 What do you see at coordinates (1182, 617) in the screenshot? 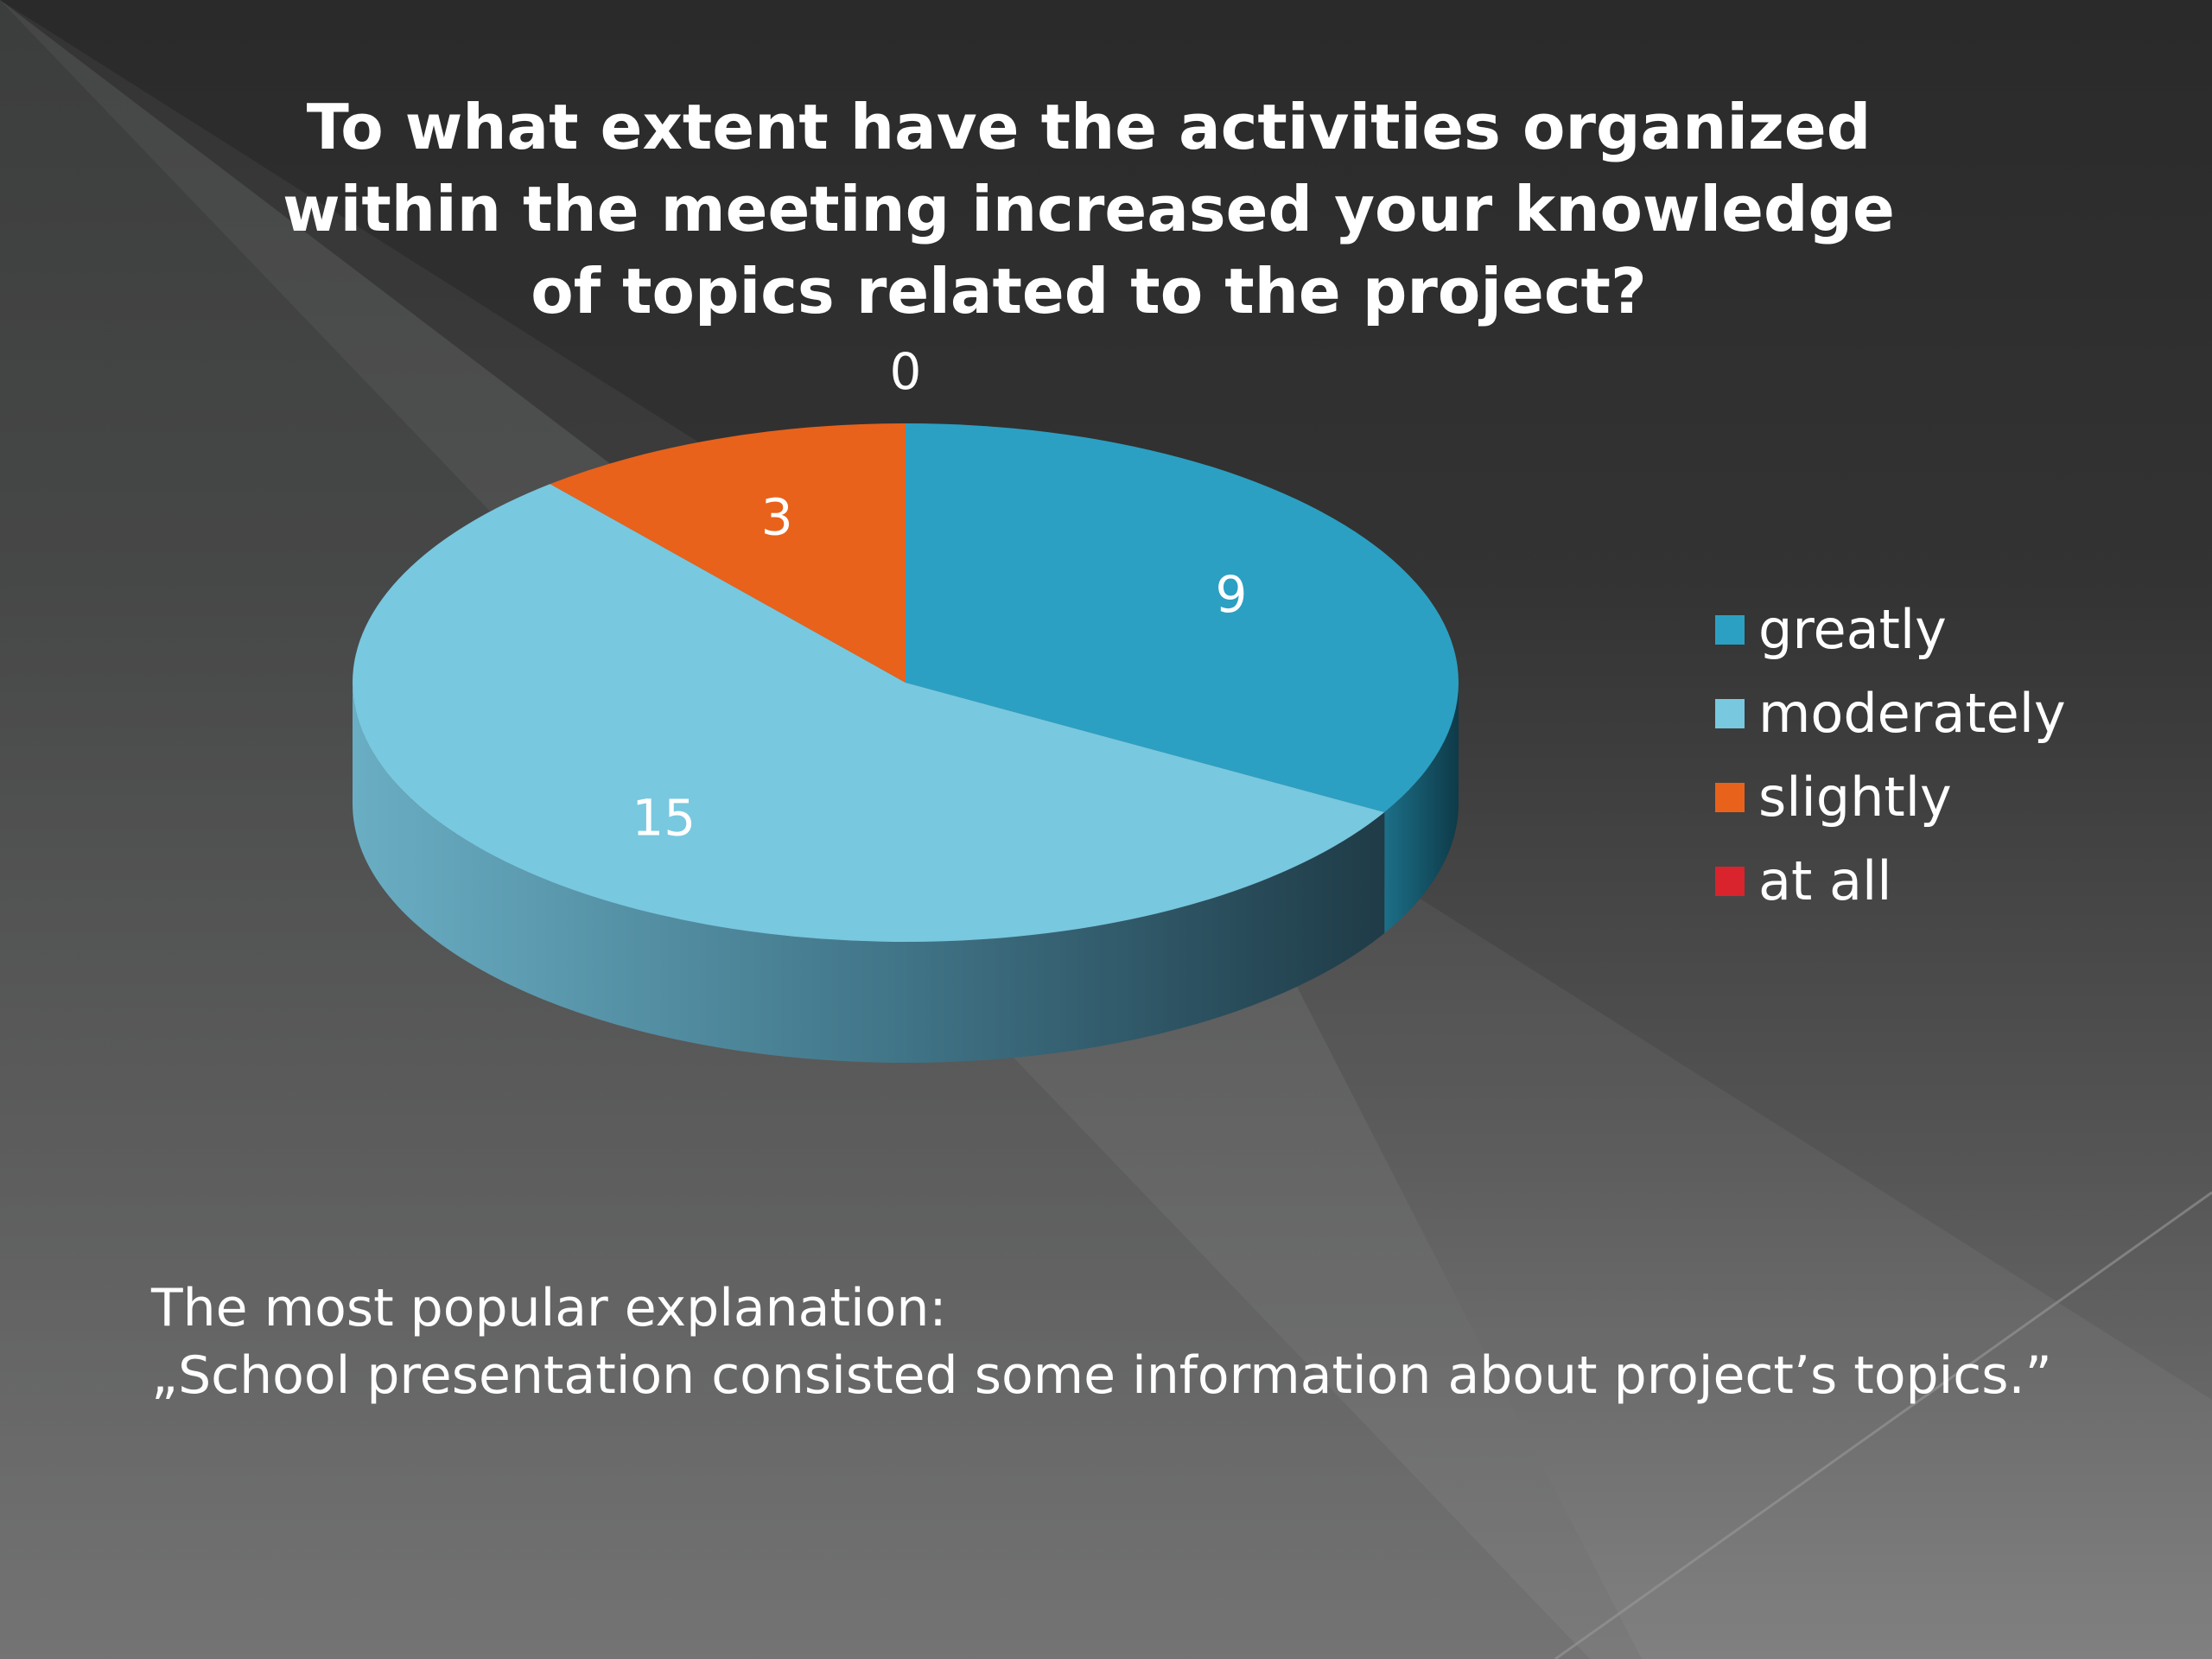
I see `pie-slice-greatly` at bounding box center [1182, 617].